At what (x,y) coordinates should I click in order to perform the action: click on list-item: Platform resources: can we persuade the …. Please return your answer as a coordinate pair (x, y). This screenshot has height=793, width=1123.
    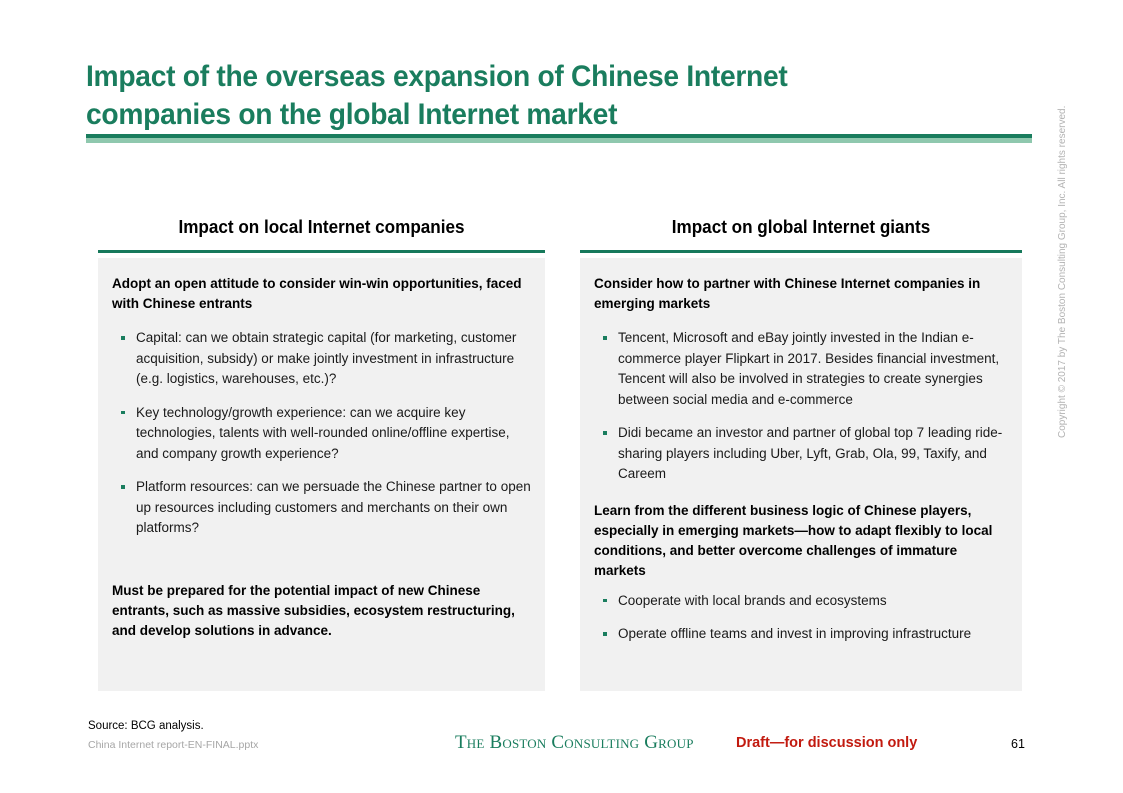
    Looking at the image, I should click on (320, 508).